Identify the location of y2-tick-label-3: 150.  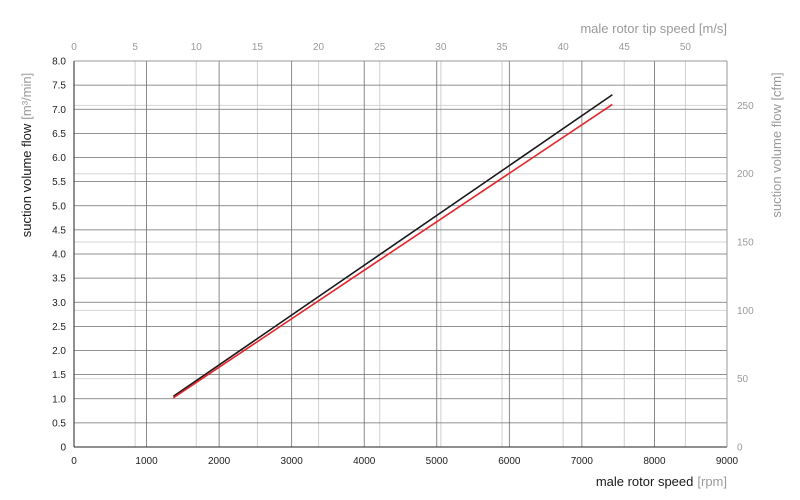
(745, 243).